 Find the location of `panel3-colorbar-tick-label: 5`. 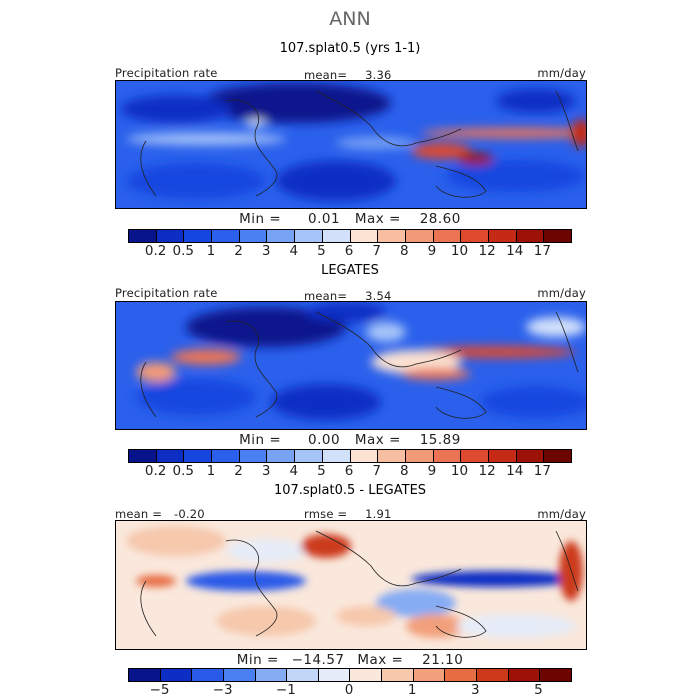

panel3-colorbar-tick-label: 5 is located at coordinates (538, 690).